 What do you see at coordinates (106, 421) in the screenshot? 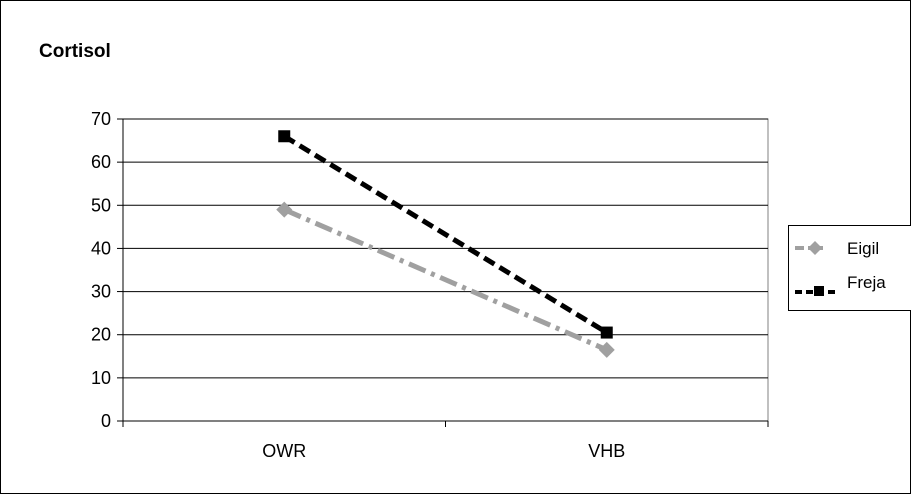
I see `y-tick-label: 0` at bounding box center [106, 421].